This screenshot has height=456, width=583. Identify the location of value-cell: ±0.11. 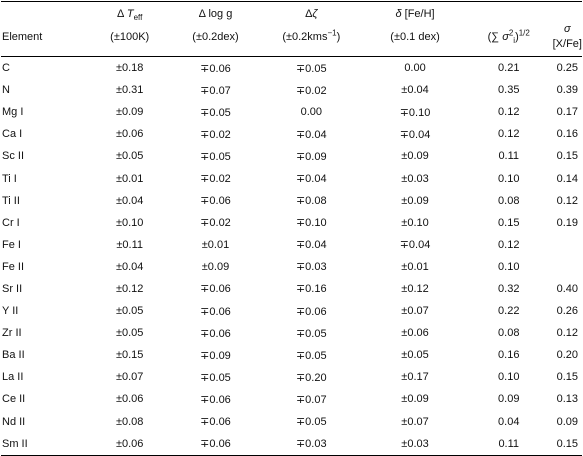
(129, 244).